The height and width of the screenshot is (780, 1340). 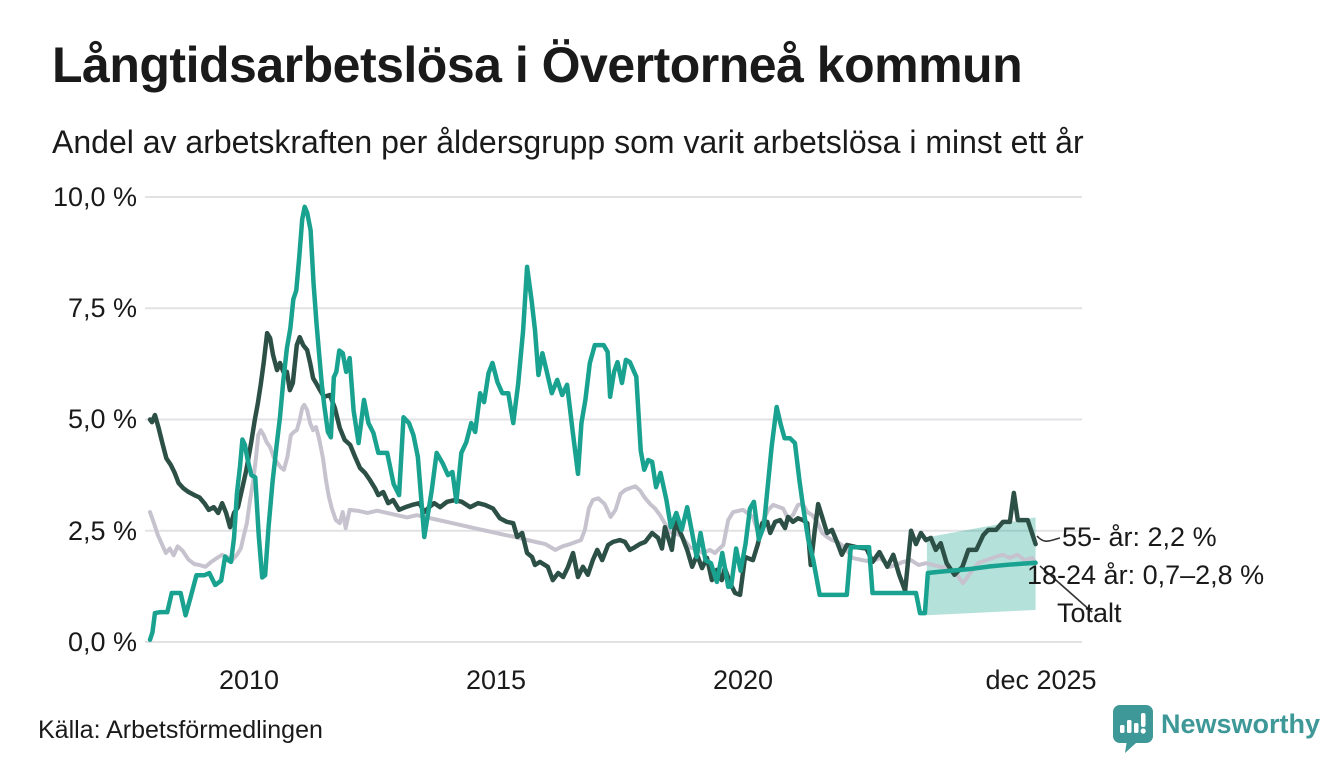 What do you see at coordinates (743, 680) in the screenshot?
I see `x-axis-tick-label-2020: 2020` at bounding box center [743, 680].